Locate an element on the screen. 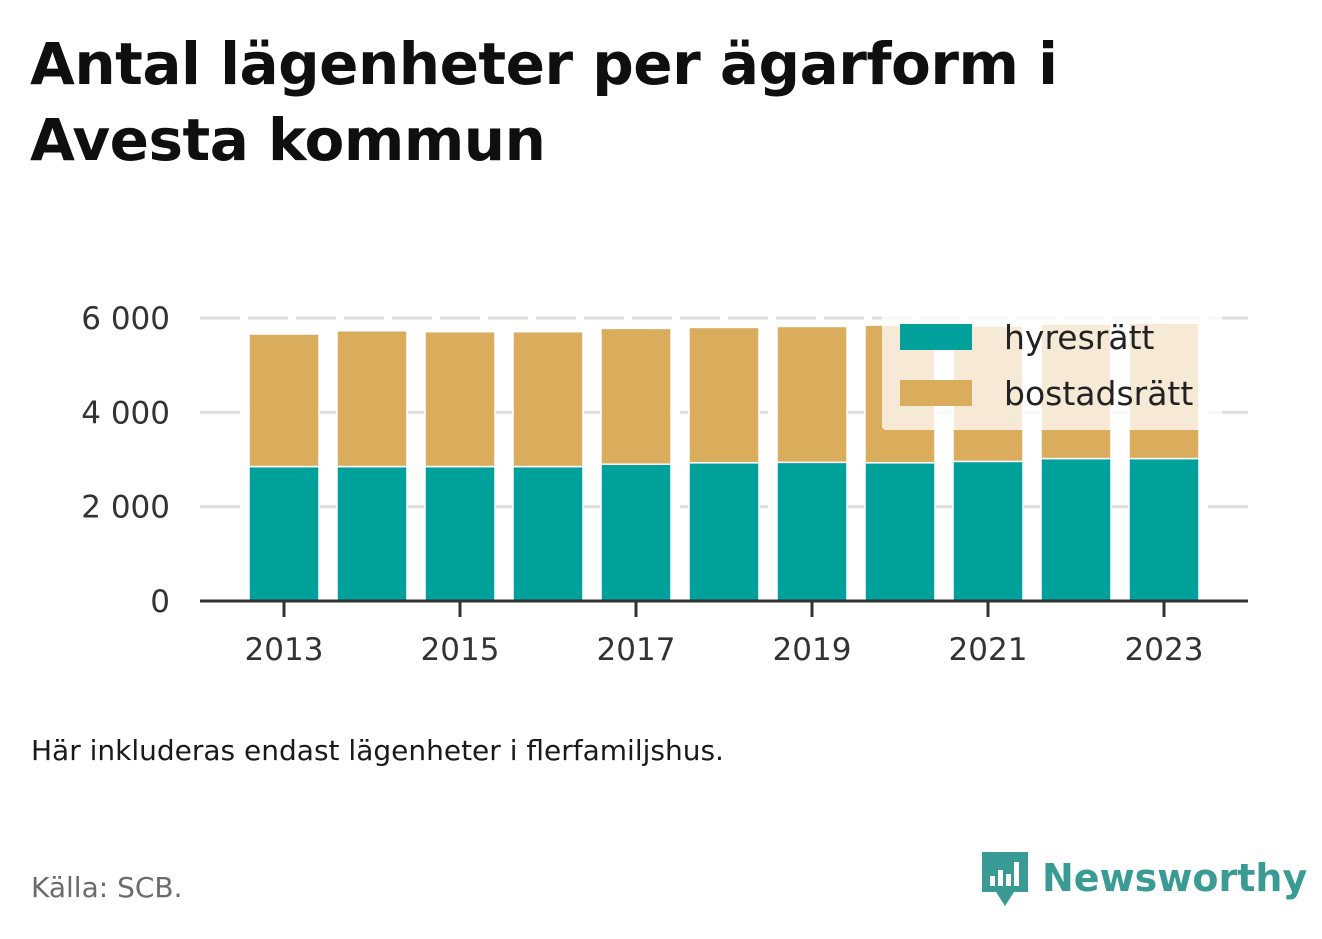  legend-label-bostadsratt: bostadsrätt is located at coordinates (1098, 393).